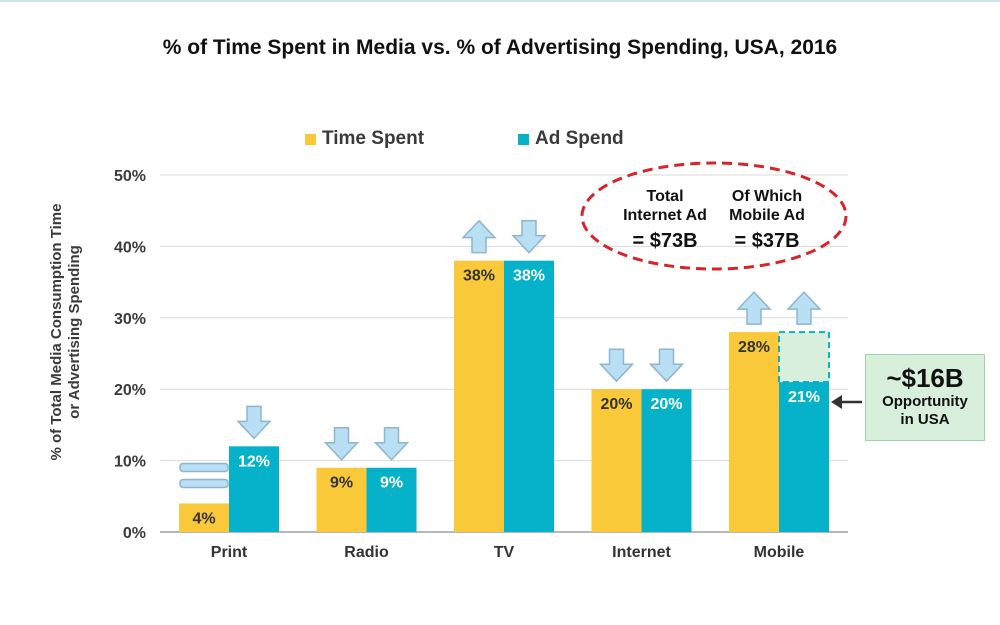 The width and height of the screenshot is (1000, 625). What do you see at coordinates (523, 139) in the screenshot?
I see `legend-swatch-ad-spend` at bounding box center [523, 139].